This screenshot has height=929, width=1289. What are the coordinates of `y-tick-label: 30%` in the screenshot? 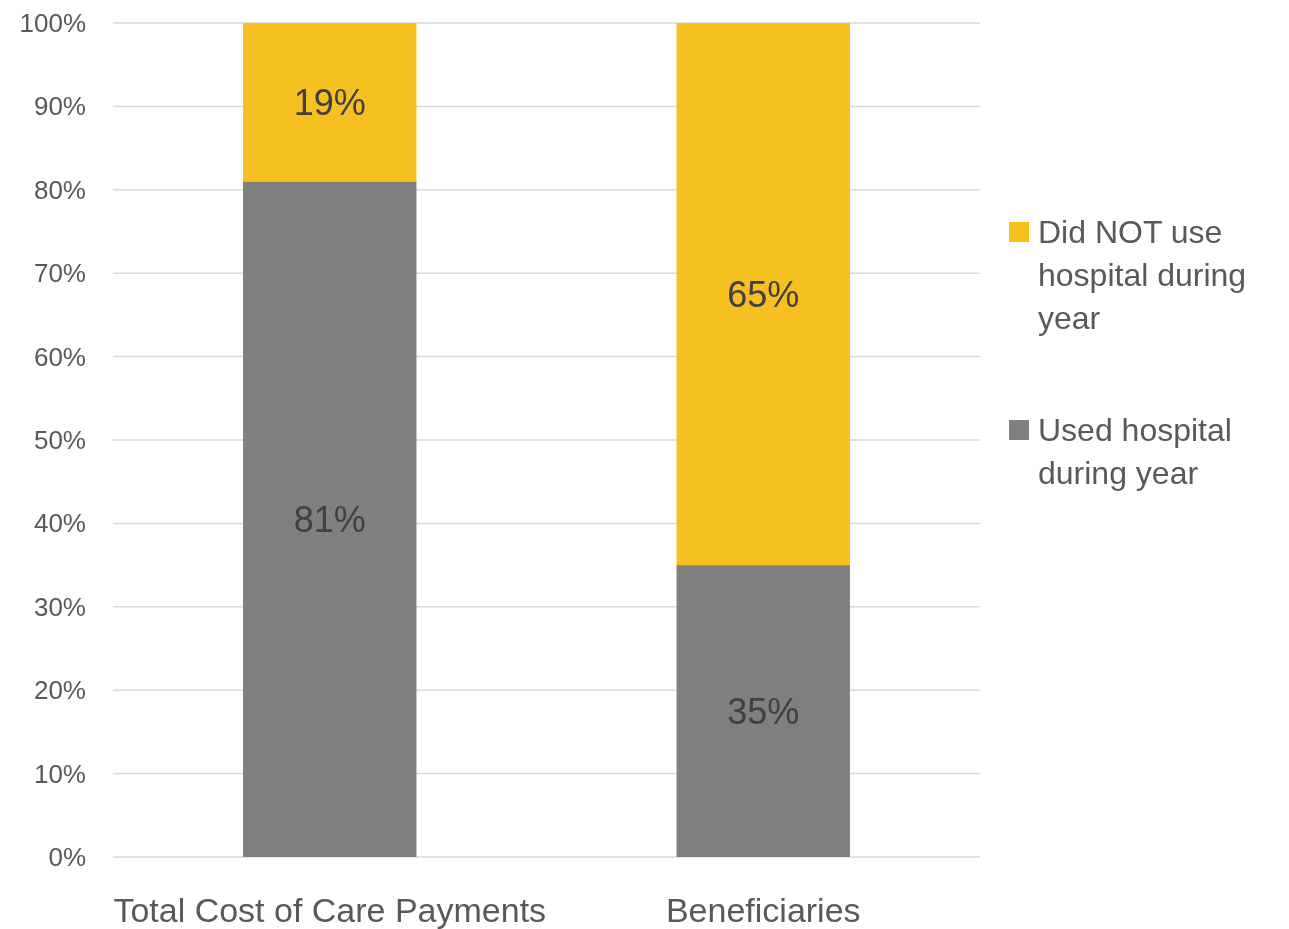 It's located at (59, 606).